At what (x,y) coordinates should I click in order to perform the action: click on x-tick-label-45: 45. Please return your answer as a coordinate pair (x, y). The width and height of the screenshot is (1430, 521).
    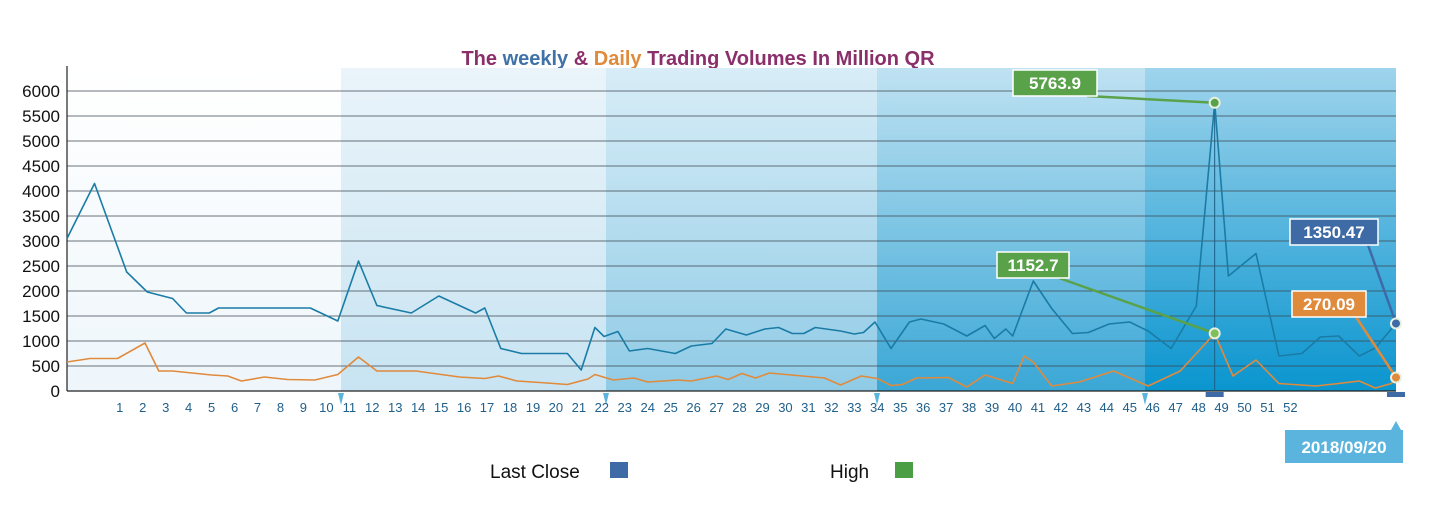
    Looking at the image, I should click on (1130, 407).